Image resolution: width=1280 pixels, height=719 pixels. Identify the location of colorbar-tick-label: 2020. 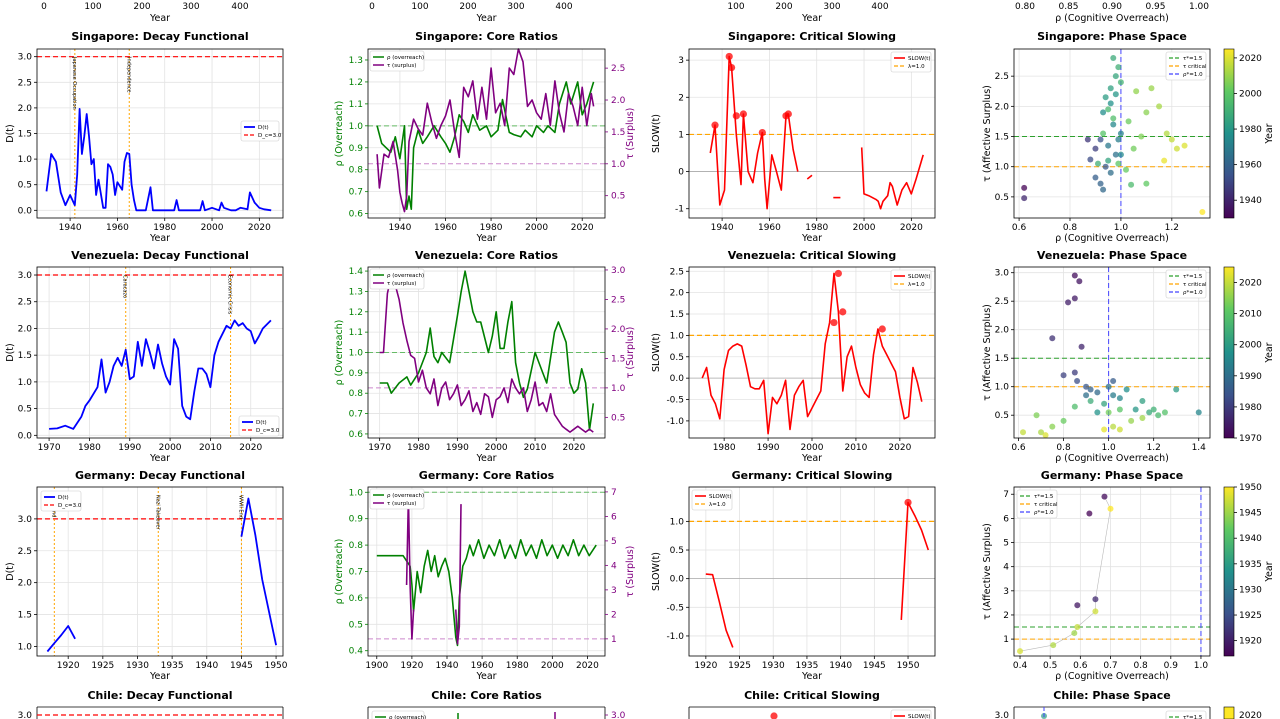
(1250, 715).